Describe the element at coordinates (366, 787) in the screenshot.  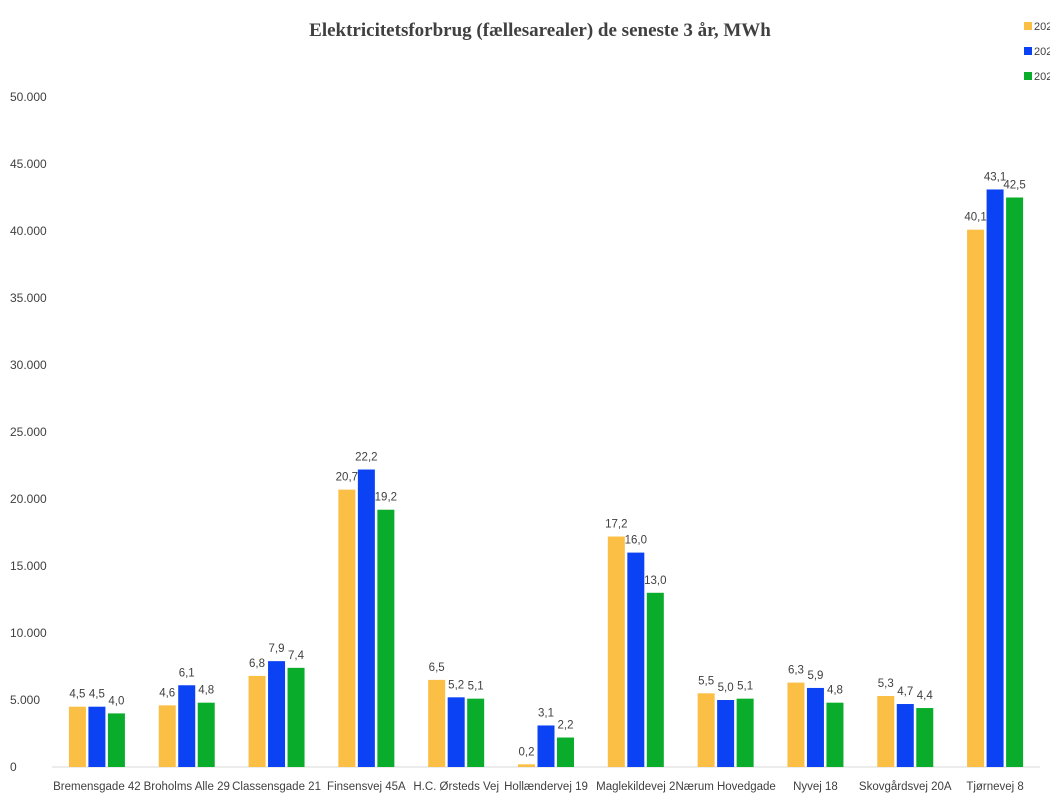
I see `x-tick-label: Finsensvej 45A` at that location.